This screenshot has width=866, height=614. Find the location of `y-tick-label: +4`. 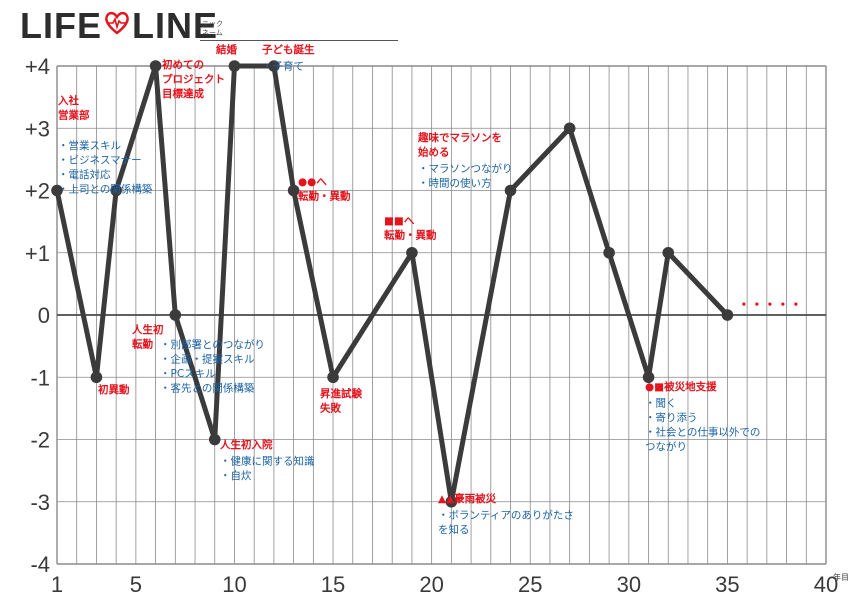

y-tick-label: +4 is located at coordinates (37, 66).